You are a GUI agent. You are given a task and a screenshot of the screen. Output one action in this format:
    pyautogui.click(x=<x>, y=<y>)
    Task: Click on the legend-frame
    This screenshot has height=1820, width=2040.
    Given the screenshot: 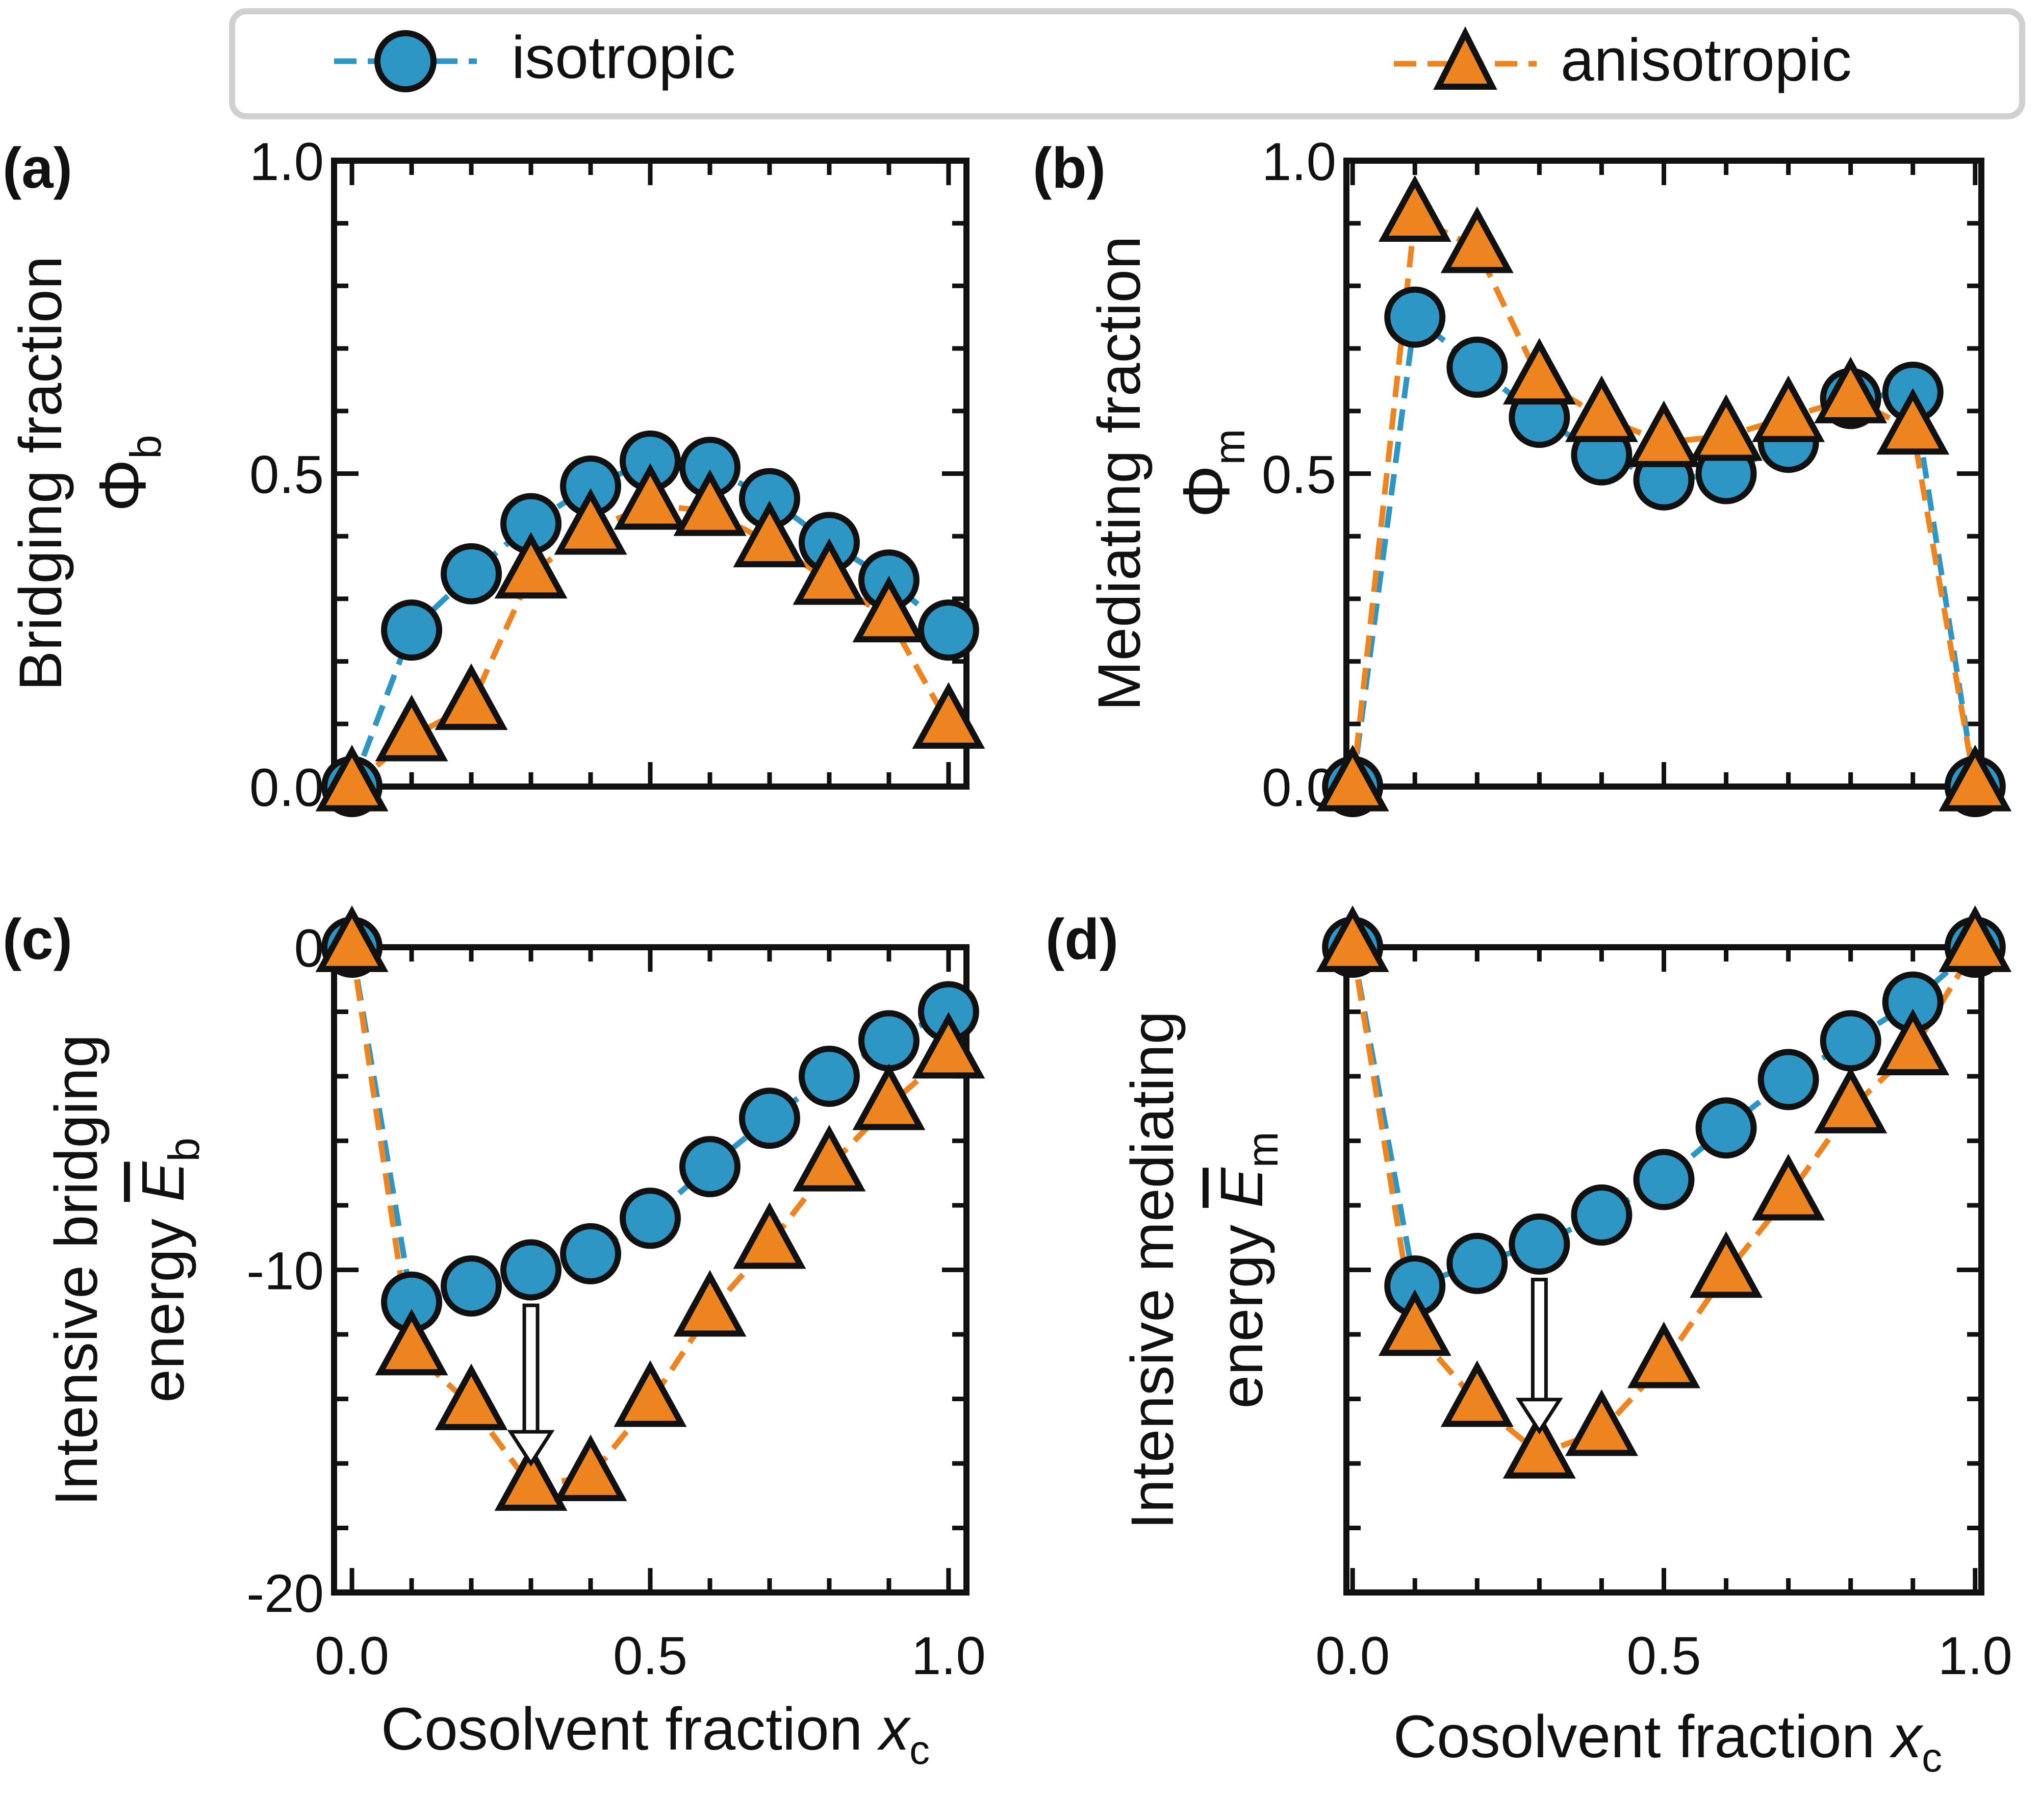 What is the action you would take?
    pyautogui.click(x=1127, y=63)
    